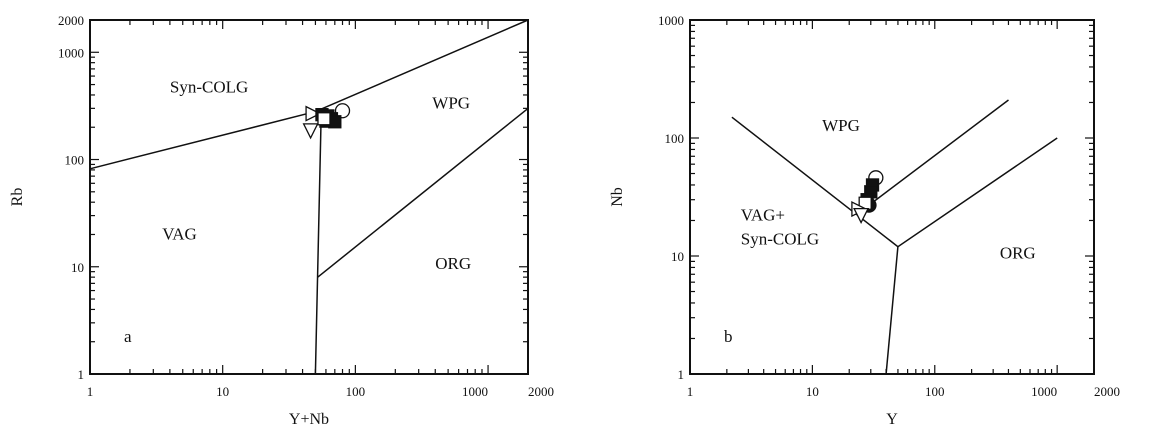 The width and height of the screenshot is (1155, 434). I want to click on chart-b-x-tick-label: 100, so click(935, 391).